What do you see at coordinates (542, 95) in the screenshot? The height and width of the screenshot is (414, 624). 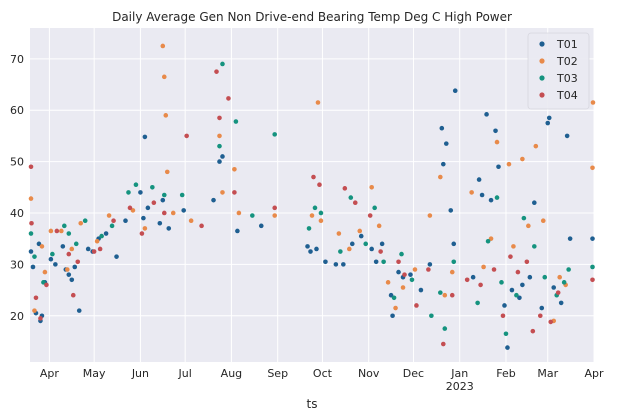 I see `legend-marker` at bounding box center [542, 95].